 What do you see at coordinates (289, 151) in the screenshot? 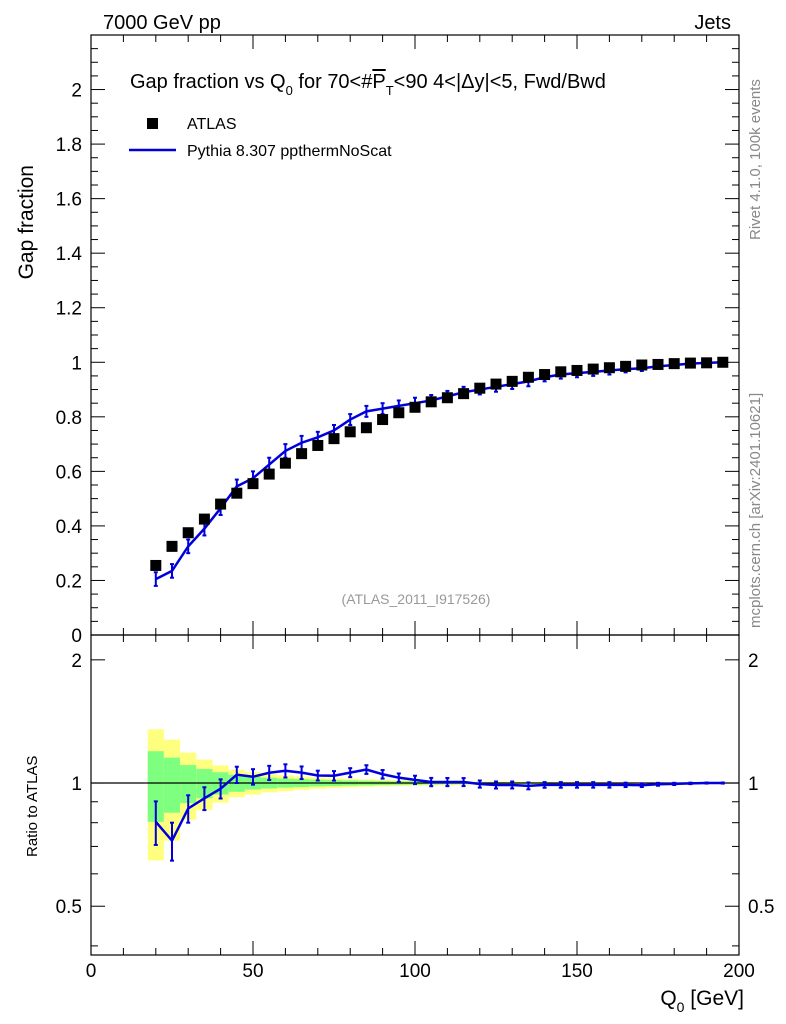
I see `legend-mc-label: Pythia 8.307 ppthermNoScat` at bounding box center [289, 151].